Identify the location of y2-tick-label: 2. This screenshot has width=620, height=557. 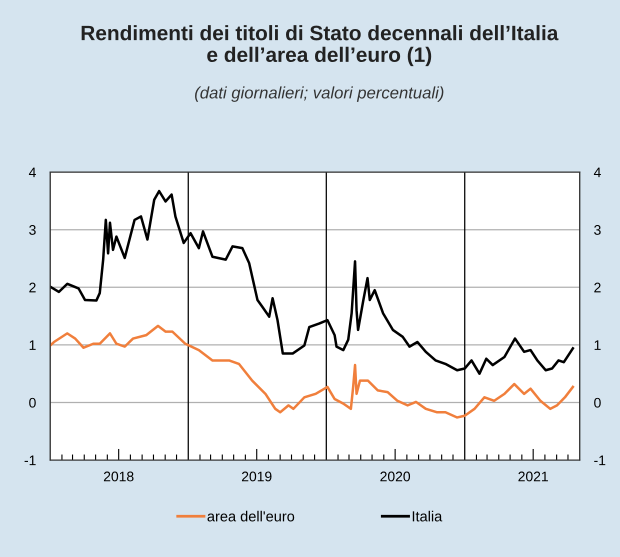
(597, 287).